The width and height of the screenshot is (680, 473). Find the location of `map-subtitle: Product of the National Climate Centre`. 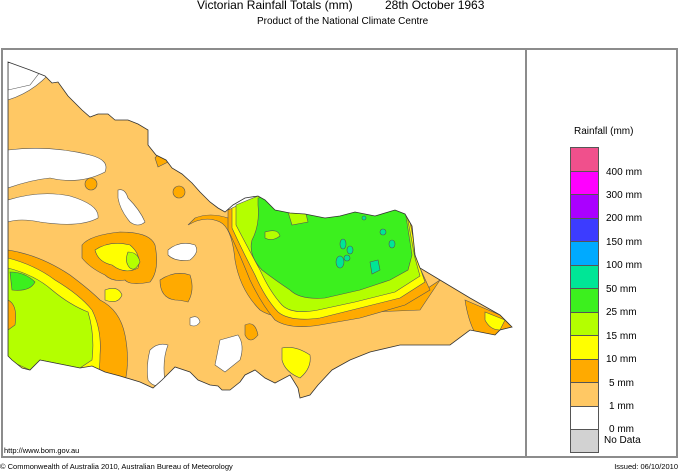

map-subtitle: Product of the National Climate Centre is located at coordinates (343, 21).